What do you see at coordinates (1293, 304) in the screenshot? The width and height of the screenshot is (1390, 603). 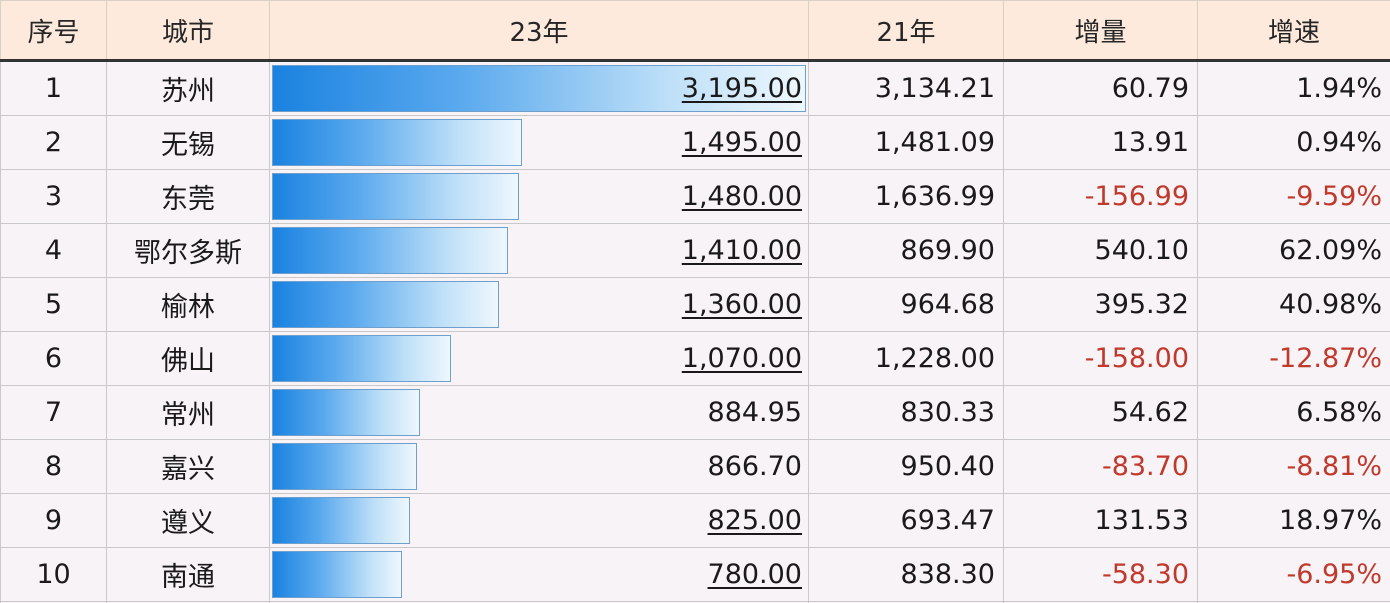 I see `cell-rate: 40.98%` at bounding box center [1293, 304].